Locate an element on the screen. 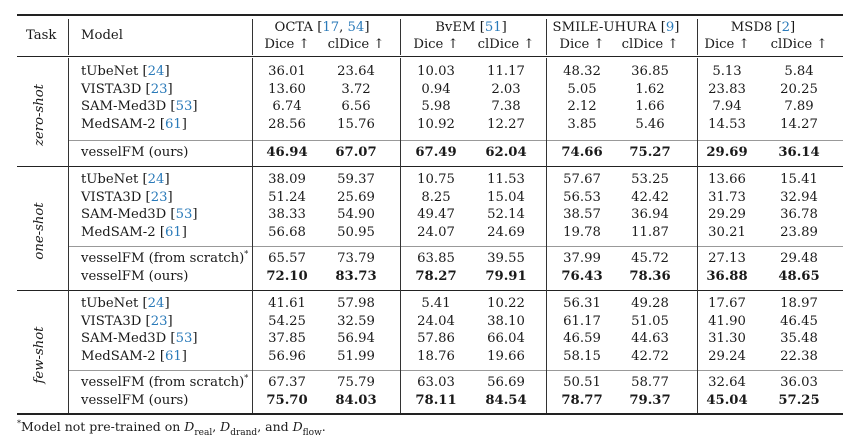  metric-value: 1.66 is located at coordinates (650, 107).